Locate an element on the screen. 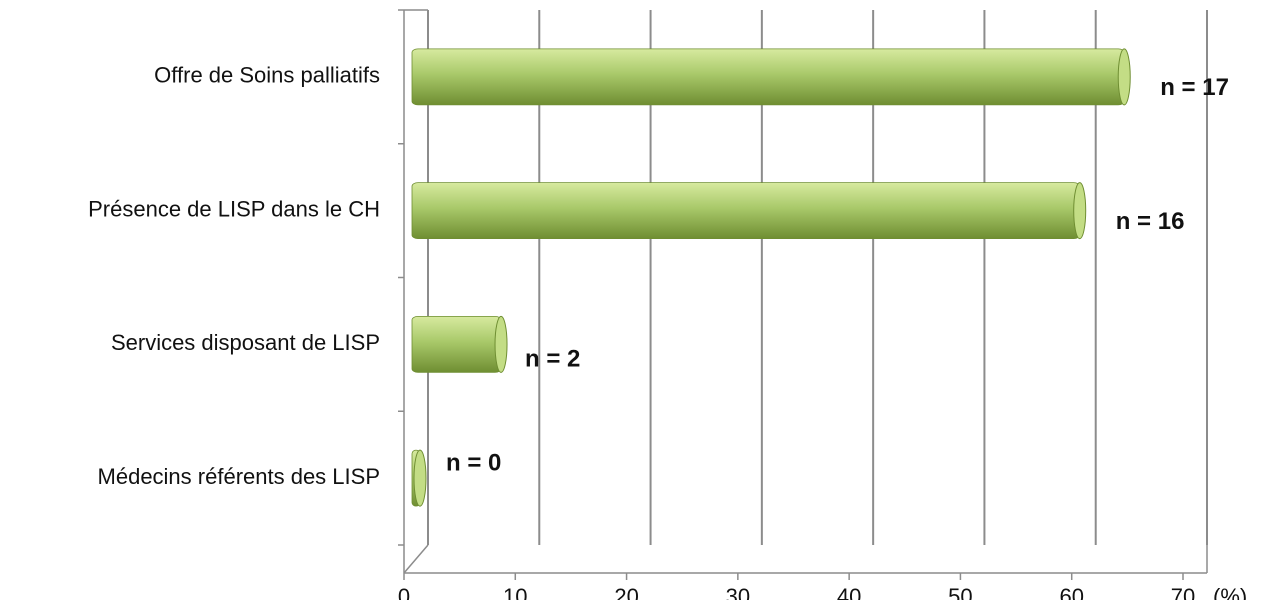 This screenshot has height=600, width=1273. data-label: n = 0 is located at coordinates (473, 462).